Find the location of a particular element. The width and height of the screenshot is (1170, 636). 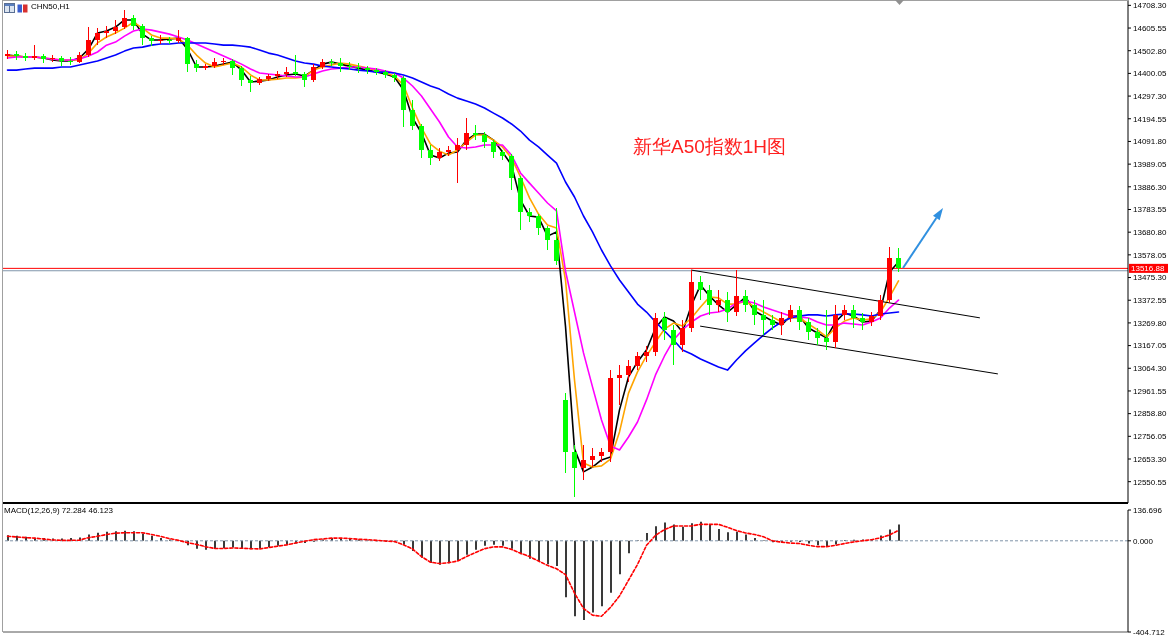

y-tick-label: 12858.80 is located at coordinates (1150, 414).